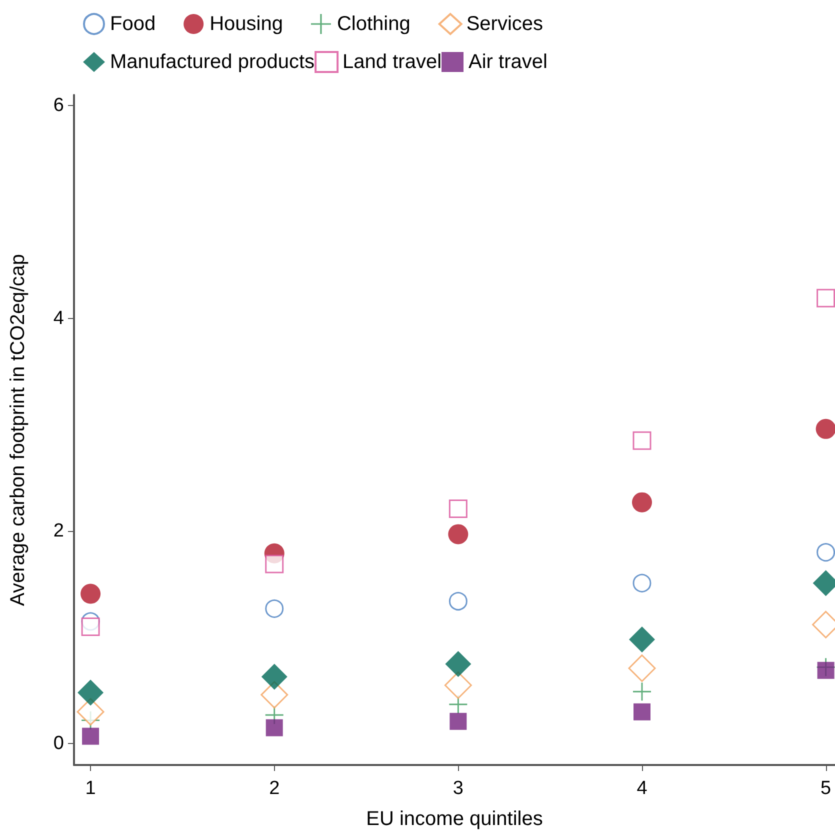  What do you see at coordinates (58, 105) in the screenshot?
I see `y-tick-label: 6` at bounding box center [58, 105].